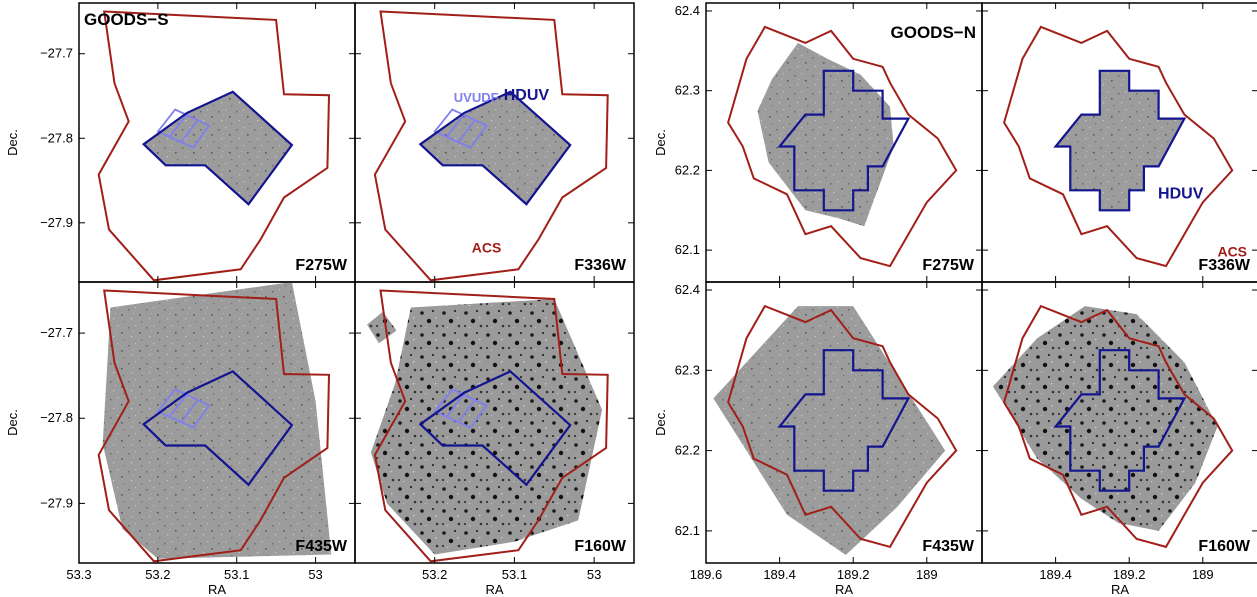 This screenshot has width=1257, height=597. I want to click on uvudf-label: UVUDF, so click(476, 97).